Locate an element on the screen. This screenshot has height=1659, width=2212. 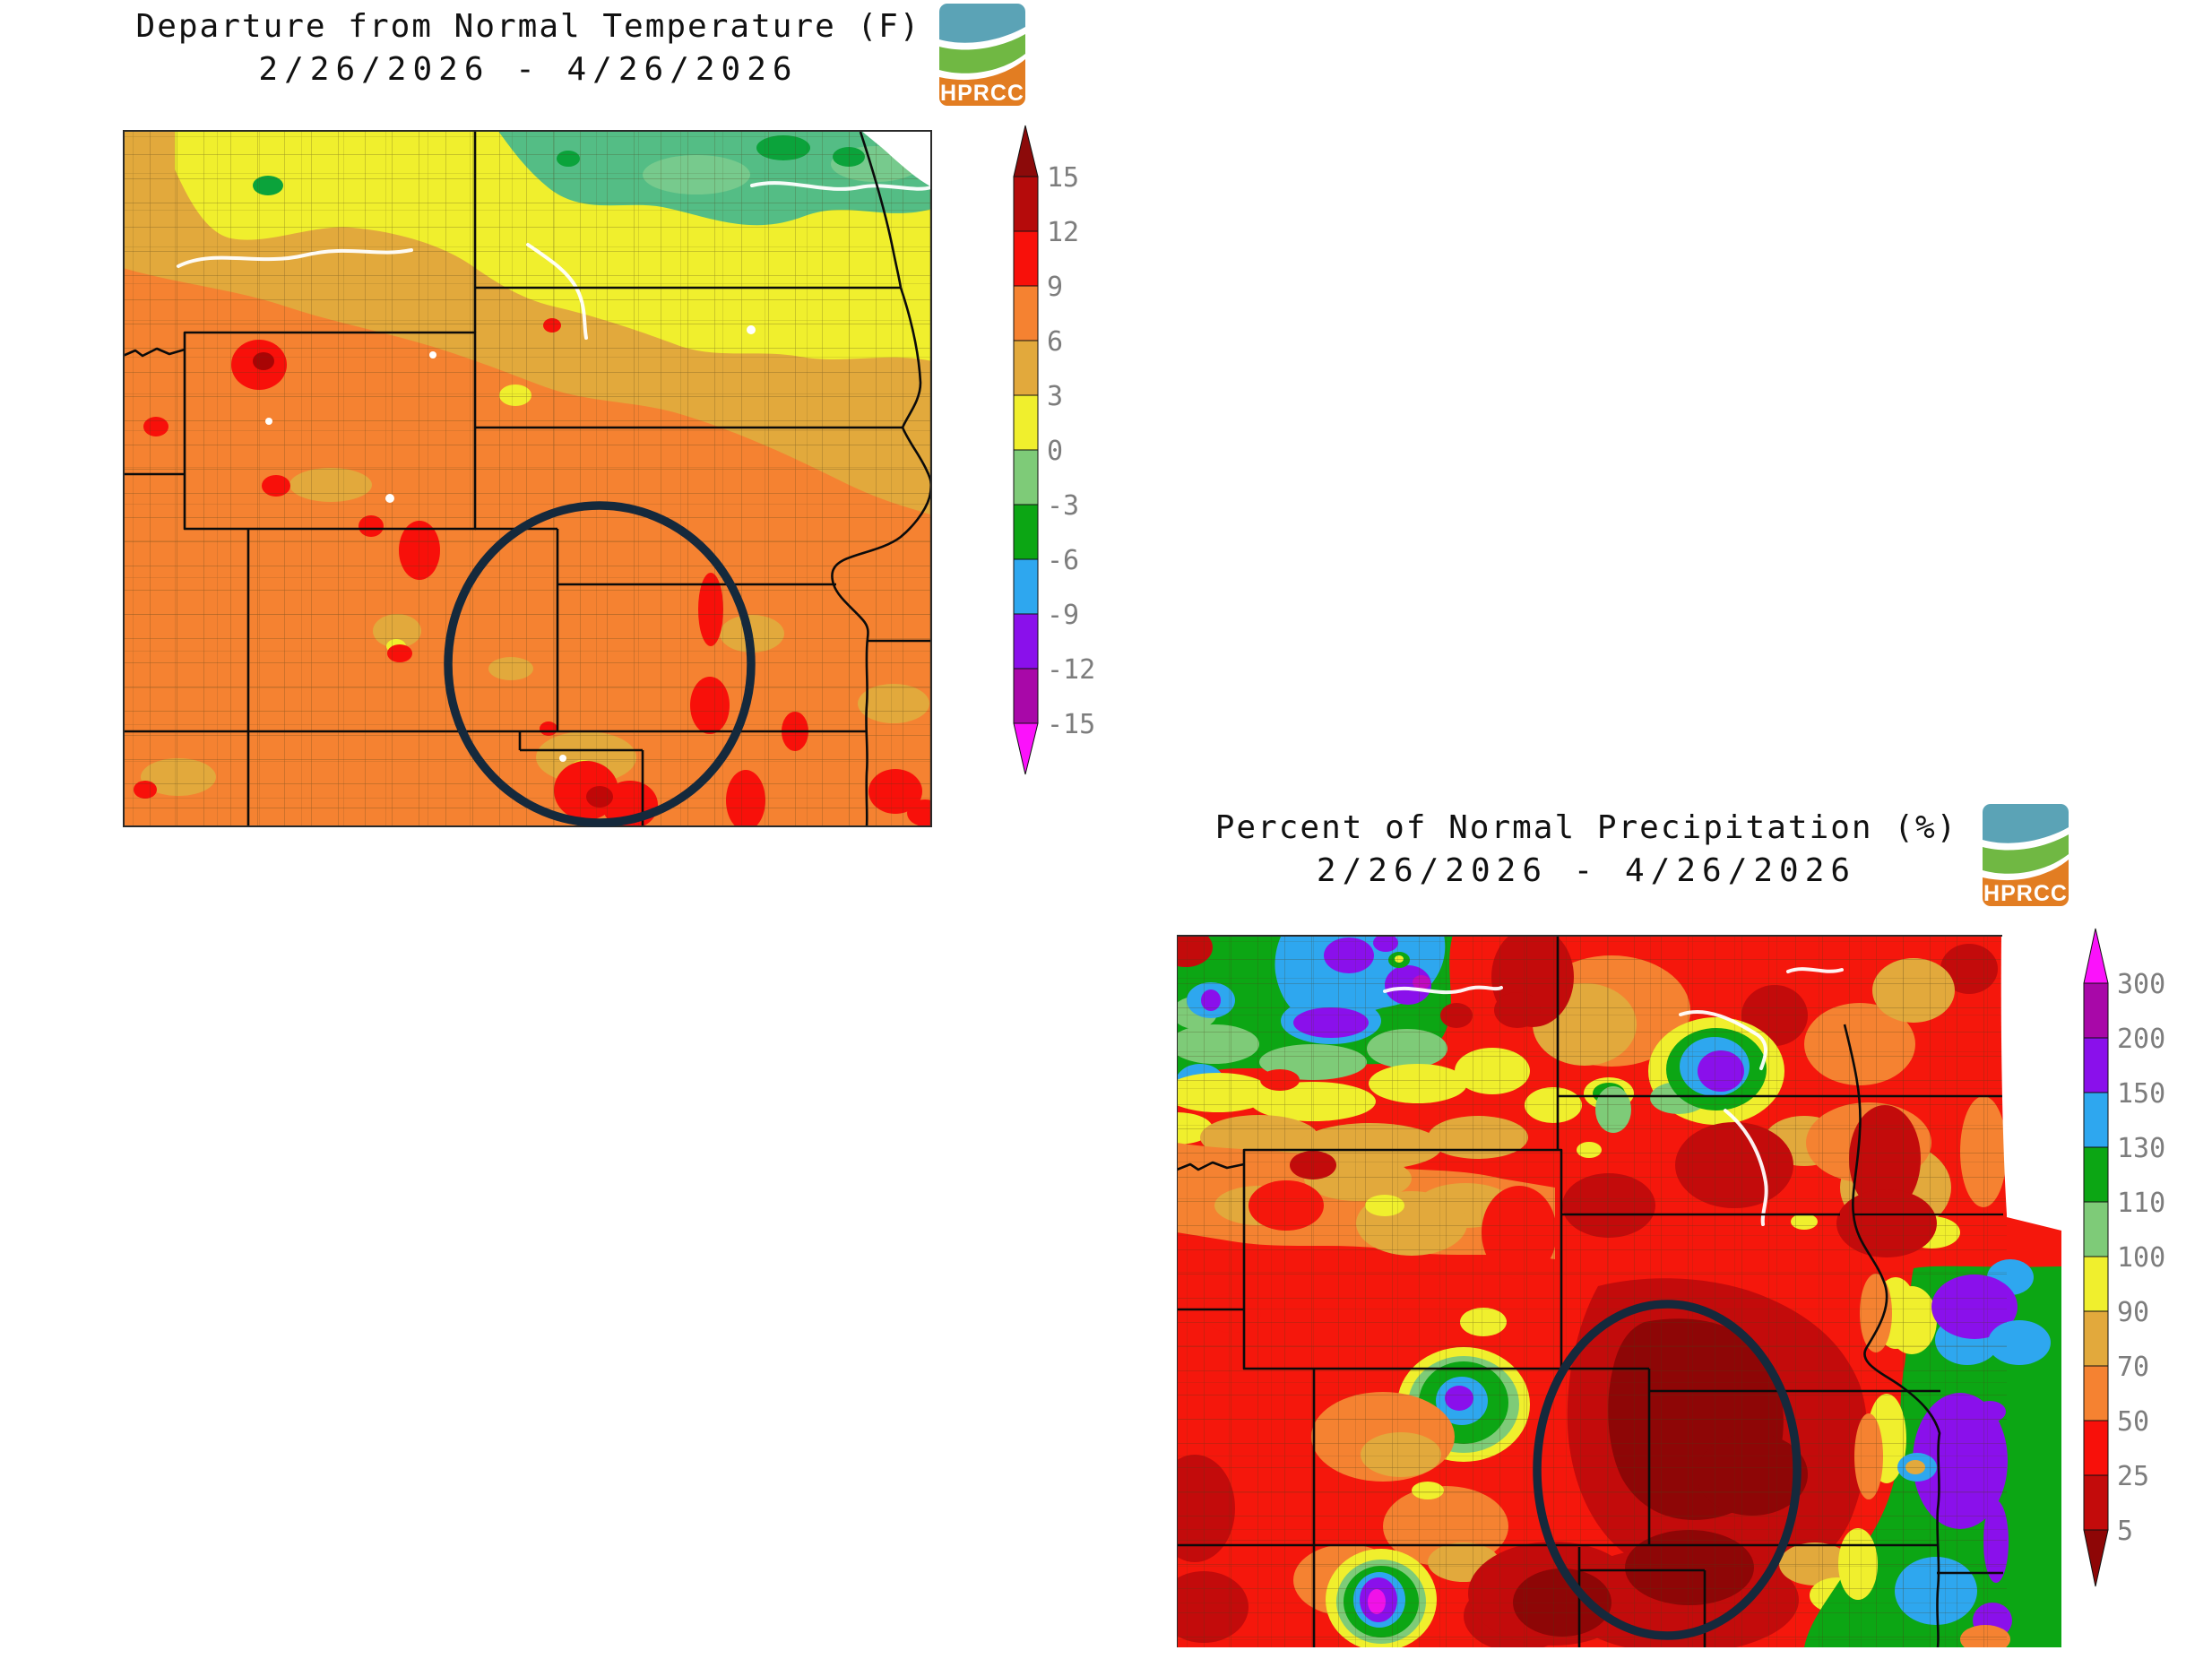
temperature-title: Departure from Normal Temperature (F) is located at coordinates (528, 26).